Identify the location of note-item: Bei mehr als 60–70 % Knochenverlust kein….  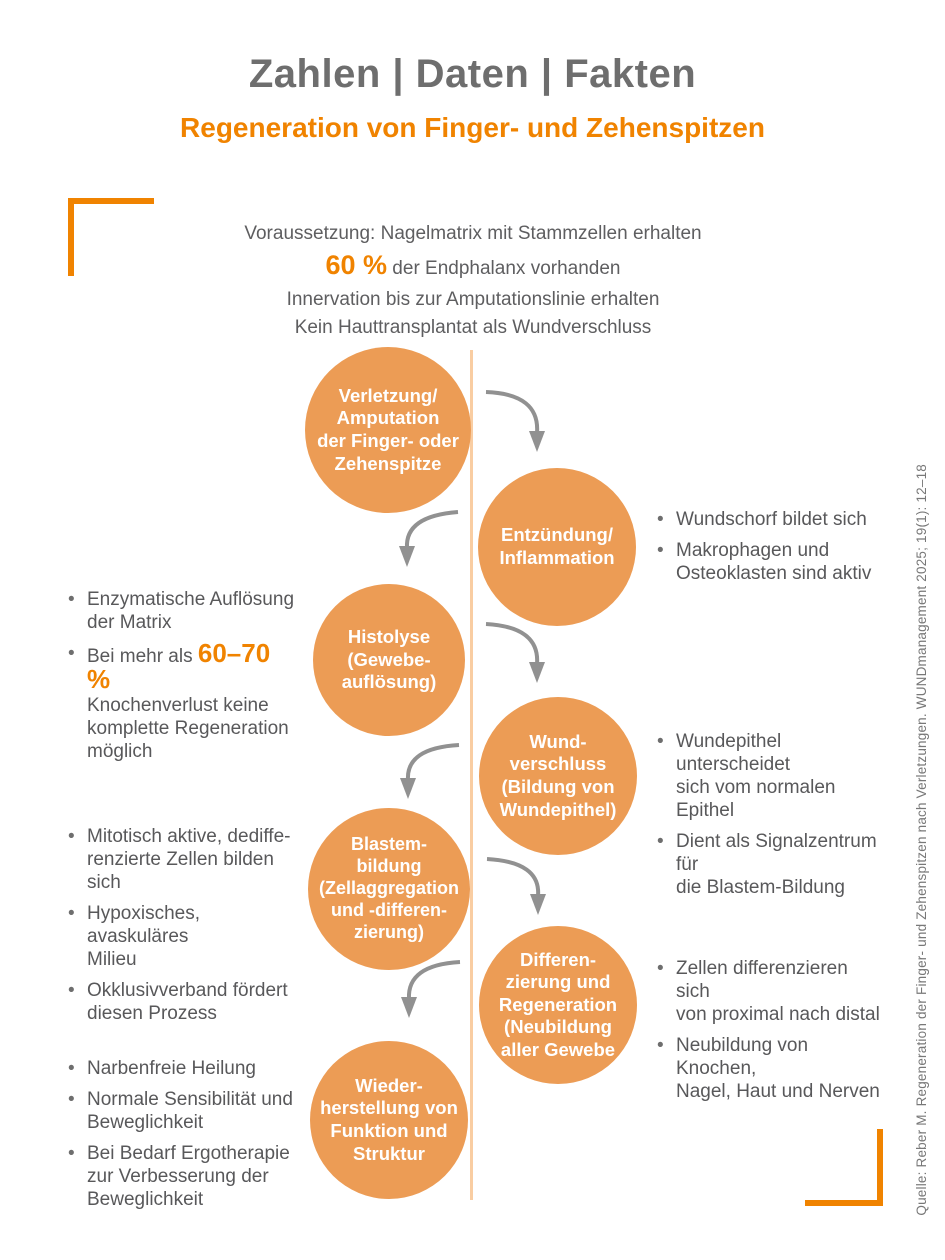
(181, 701).